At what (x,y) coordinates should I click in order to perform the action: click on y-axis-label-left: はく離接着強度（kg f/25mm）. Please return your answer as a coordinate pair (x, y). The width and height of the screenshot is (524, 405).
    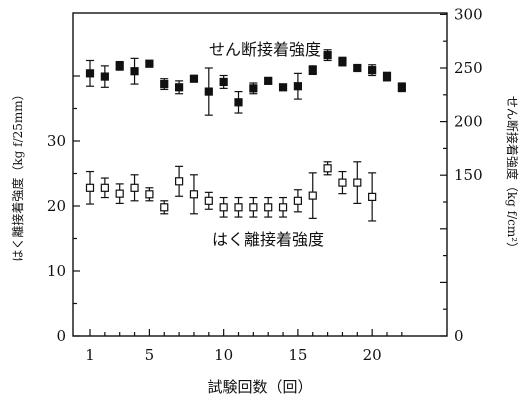
    Looking at the image, I should click on (17, 174).